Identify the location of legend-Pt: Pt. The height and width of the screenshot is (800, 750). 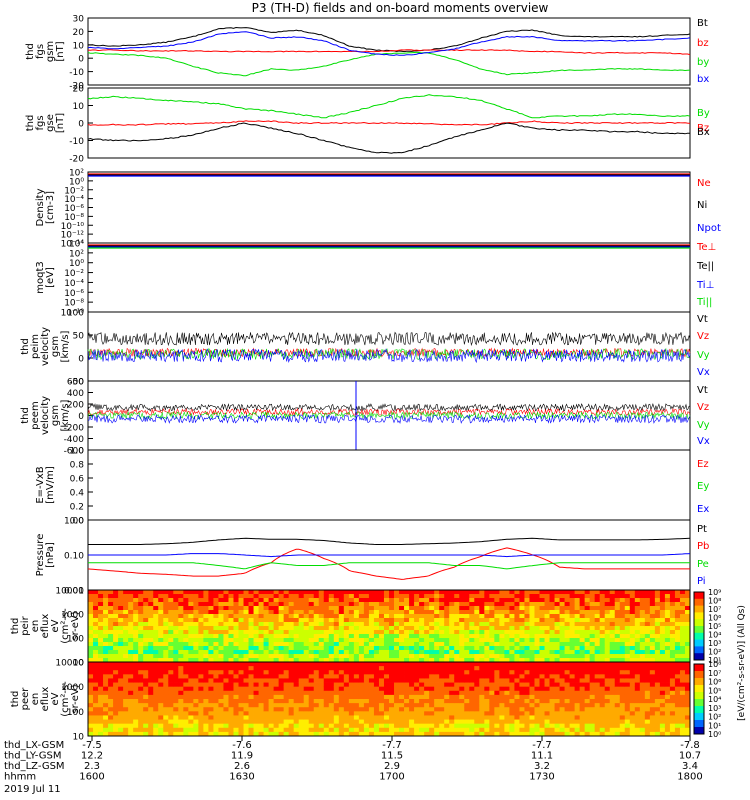
(702, 529).